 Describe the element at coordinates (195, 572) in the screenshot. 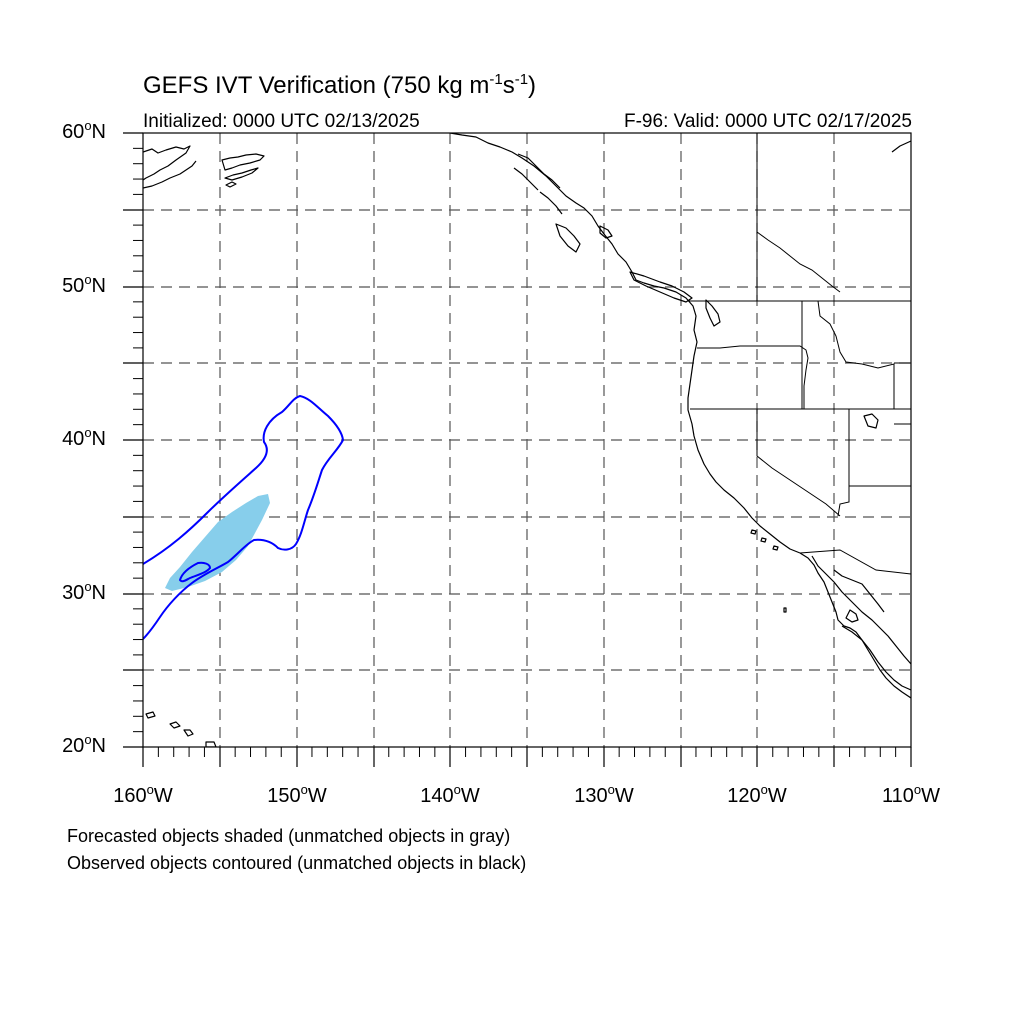

I see `observed-contour-inner` at that location.